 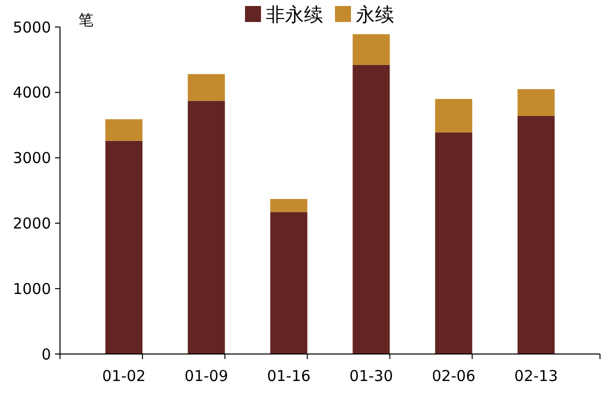 I want to click on x-tick-label: 02-13, so click(x=536, y=376).